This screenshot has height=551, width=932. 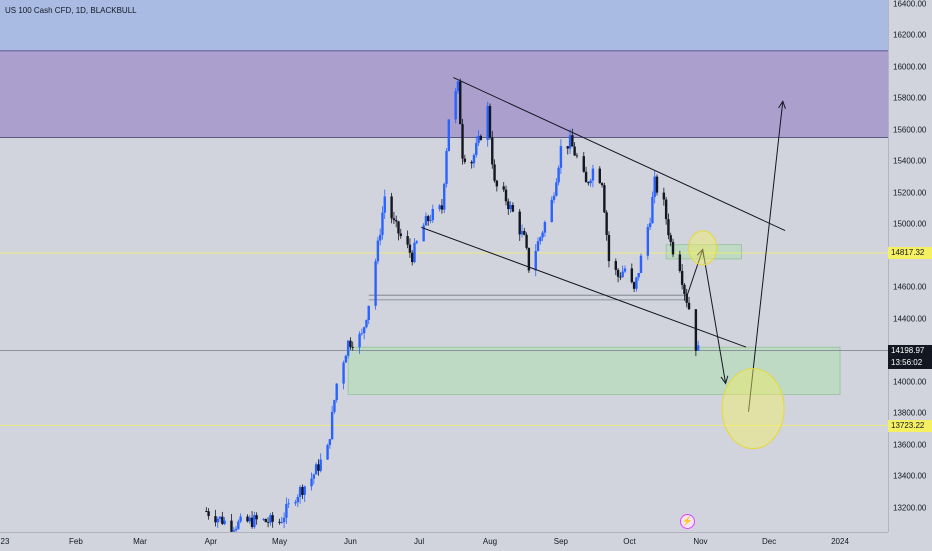 What do you see at coordinates (700, 541) in the screenshot?
I see `x-tick-label: Nov` at bounding box center [700, 541].